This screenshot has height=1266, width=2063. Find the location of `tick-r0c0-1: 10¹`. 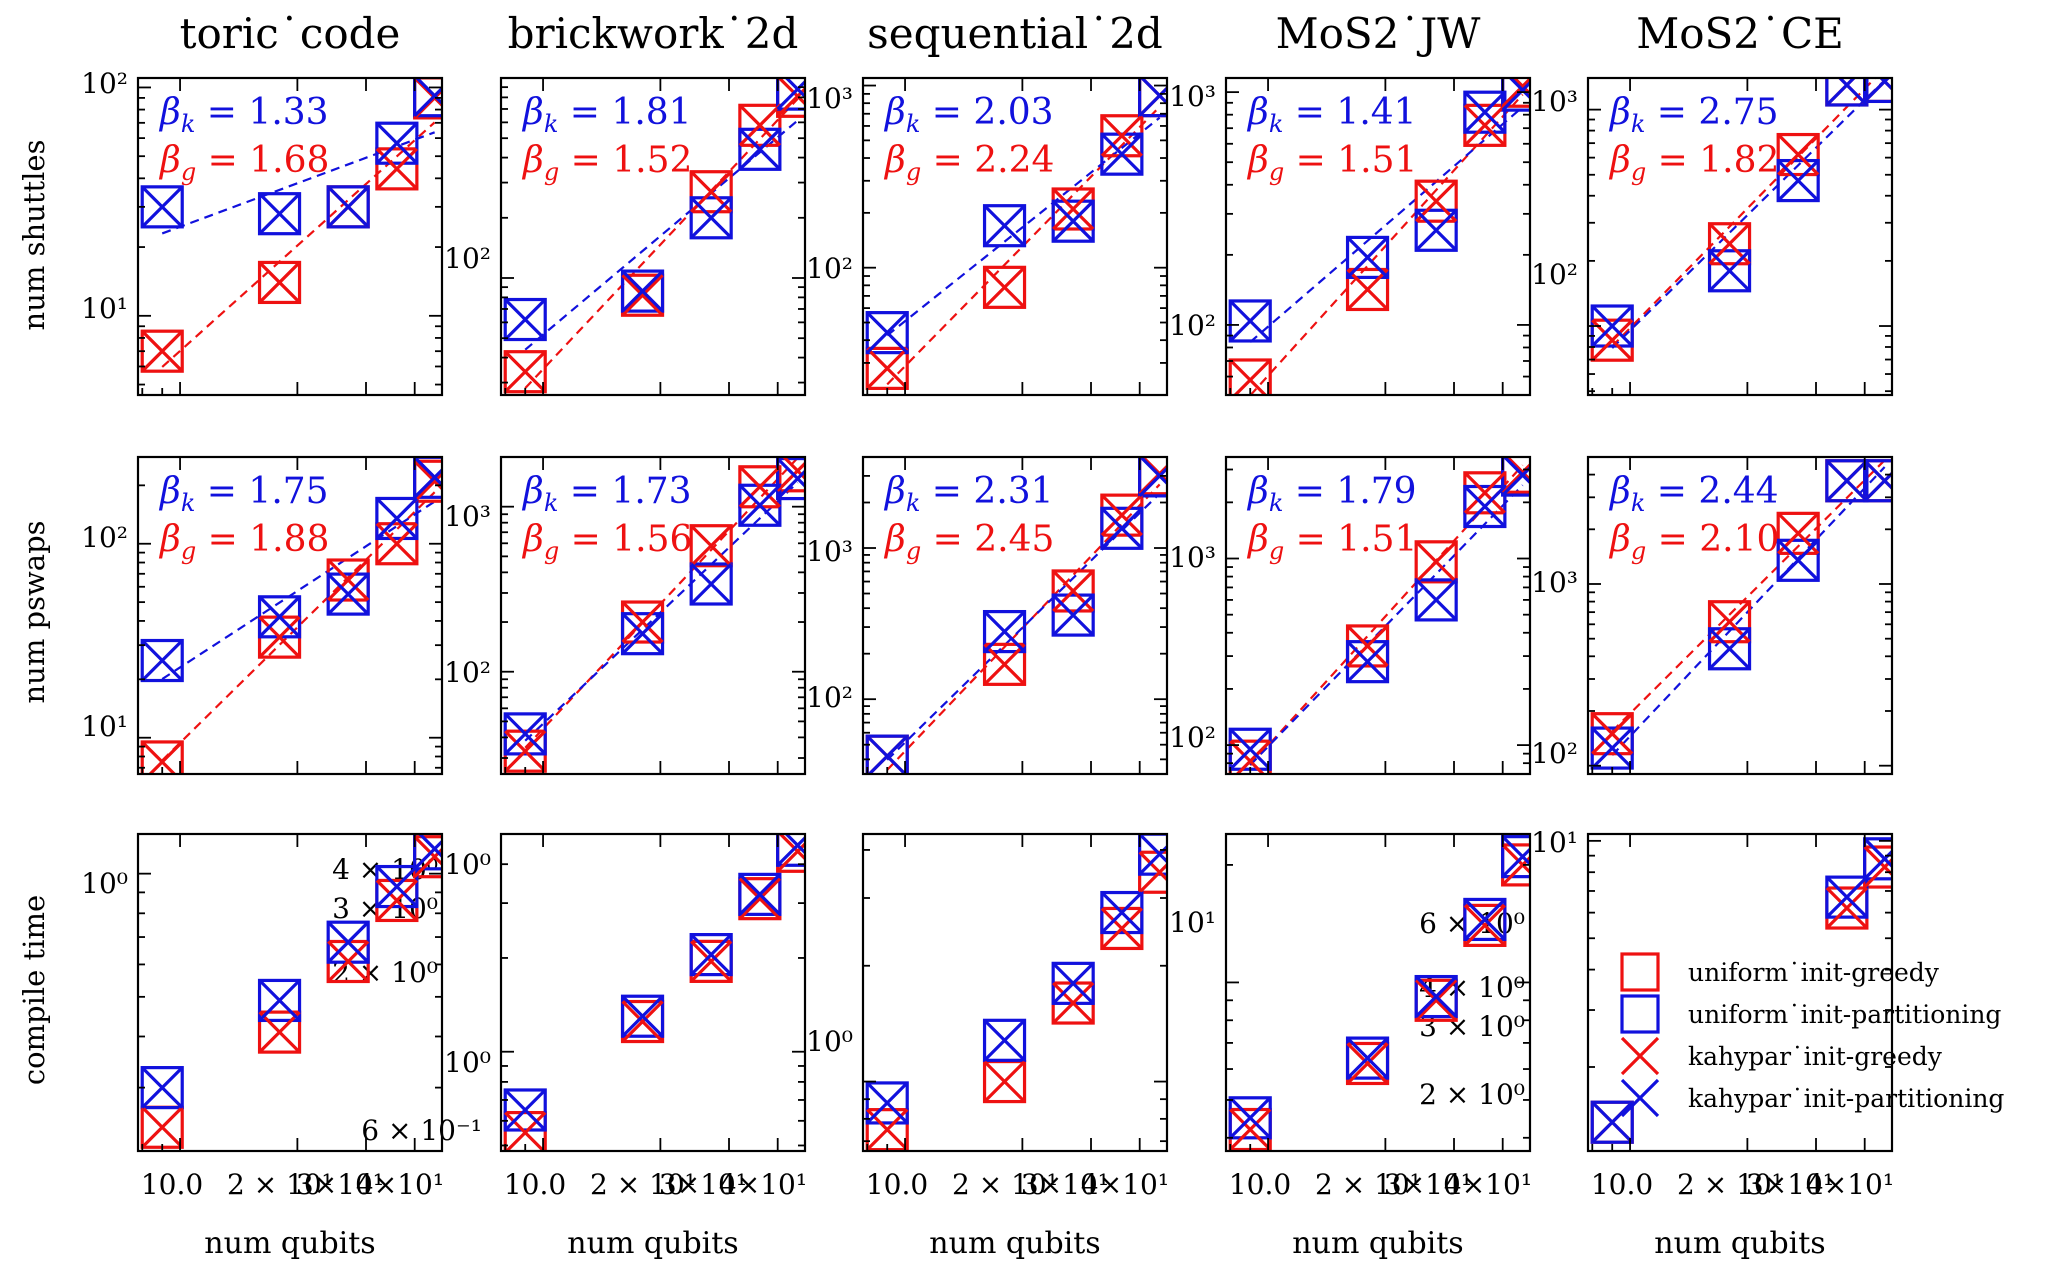

tick-r0c0-1: 10¹ is located at coordinates (104, 308).